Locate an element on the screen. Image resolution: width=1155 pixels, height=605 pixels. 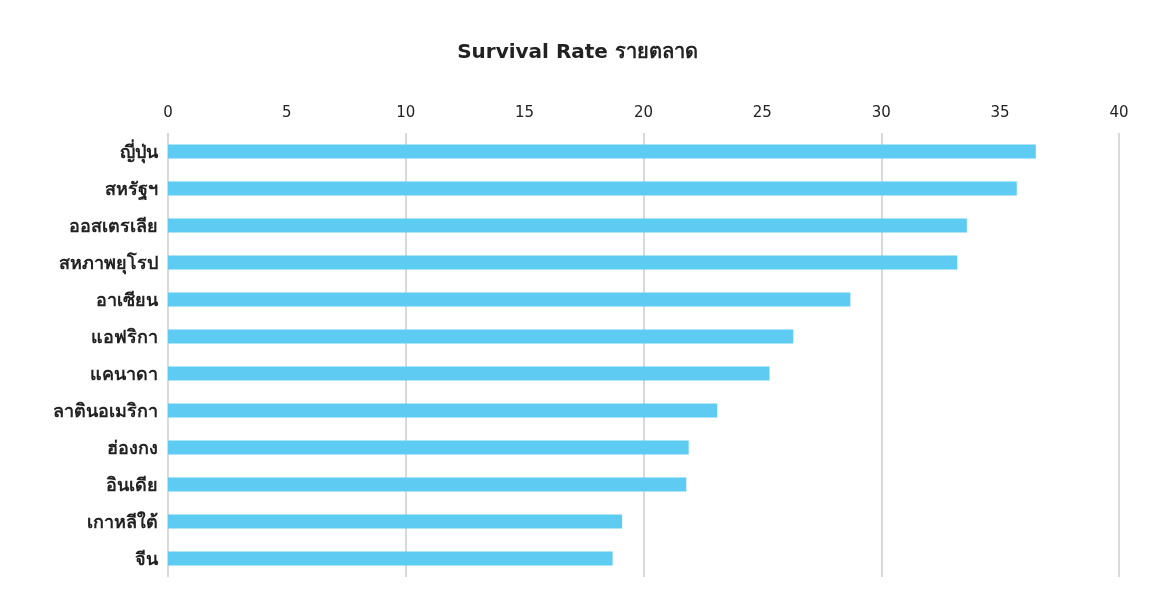
x-tick-label: 15 is located at coordinates (525, 111).